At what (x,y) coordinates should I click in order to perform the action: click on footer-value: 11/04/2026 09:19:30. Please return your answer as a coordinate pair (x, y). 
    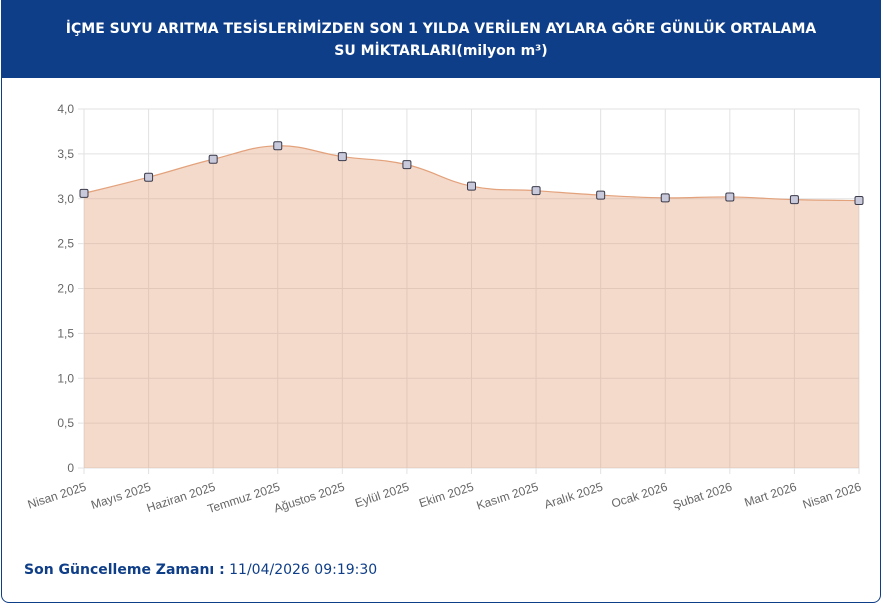
    Looking at the image, I should click on (303, 570).